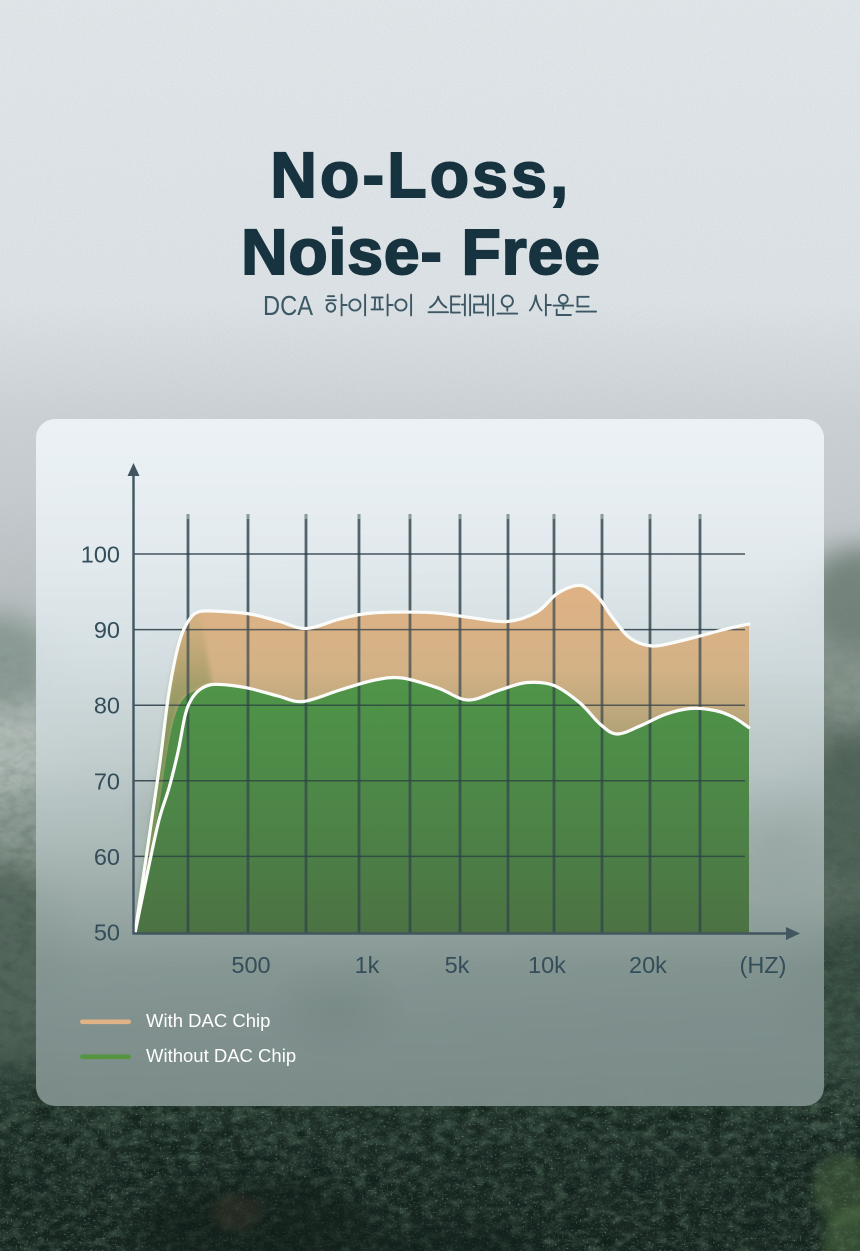  Describe the element at coordinates (763, 965) in the screenshot. I see `svg-text: (HZ)` at that location.